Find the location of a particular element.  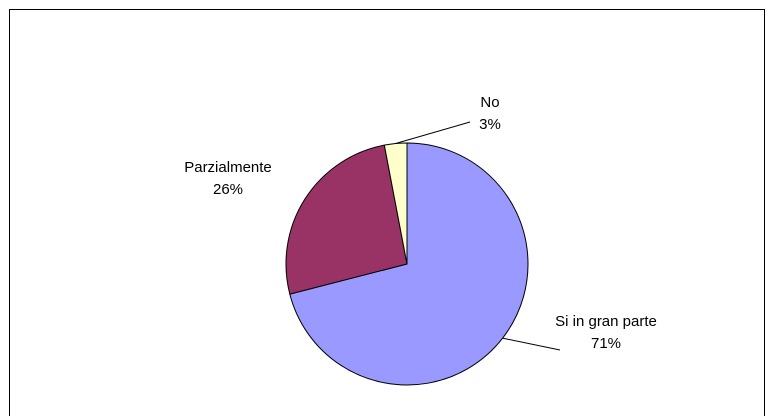

slice-label: Si in gran parte 71% is located at coordinates (606, 333).